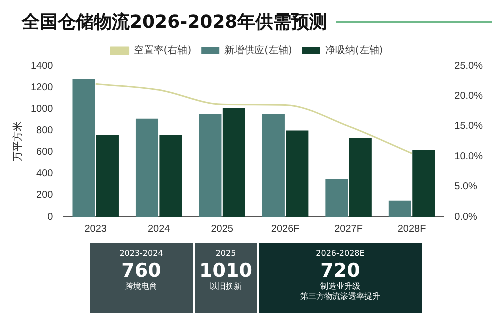 Image resolution: width=500 pixels, height=318 pixels. I want to click on chart-title: 全国仓储物流2026-2028年供需预测, so click(175, 22).